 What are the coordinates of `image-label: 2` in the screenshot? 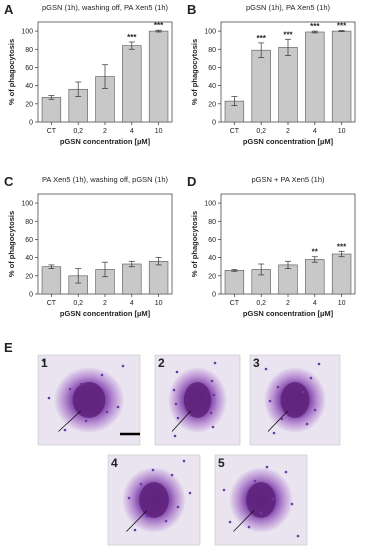 It's located at (161, 363).